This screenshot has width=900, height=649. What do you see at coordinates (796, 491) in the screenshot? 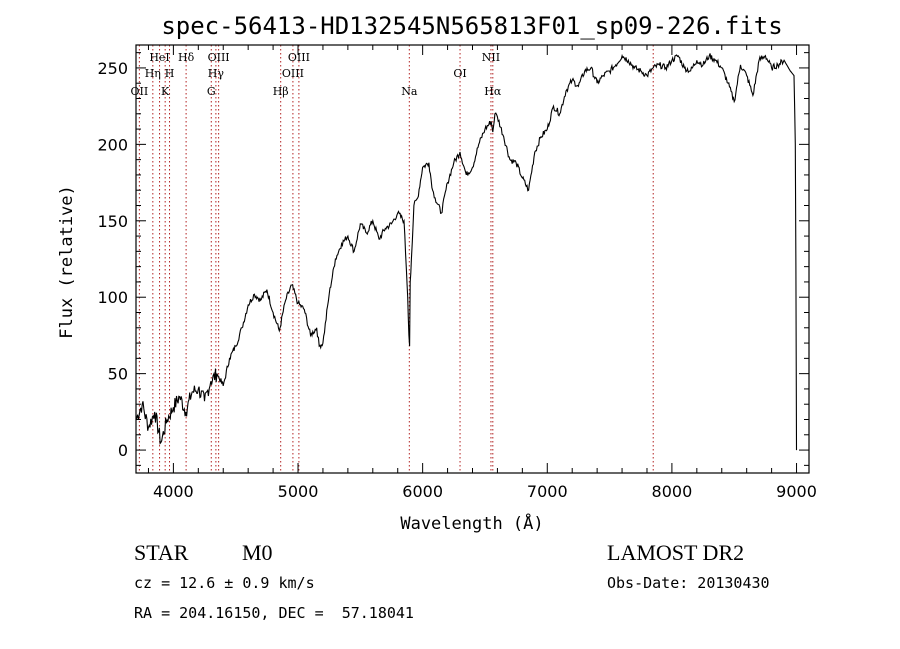
I see `x-tick-label-5: 9000` at bounding box center [796, 491].